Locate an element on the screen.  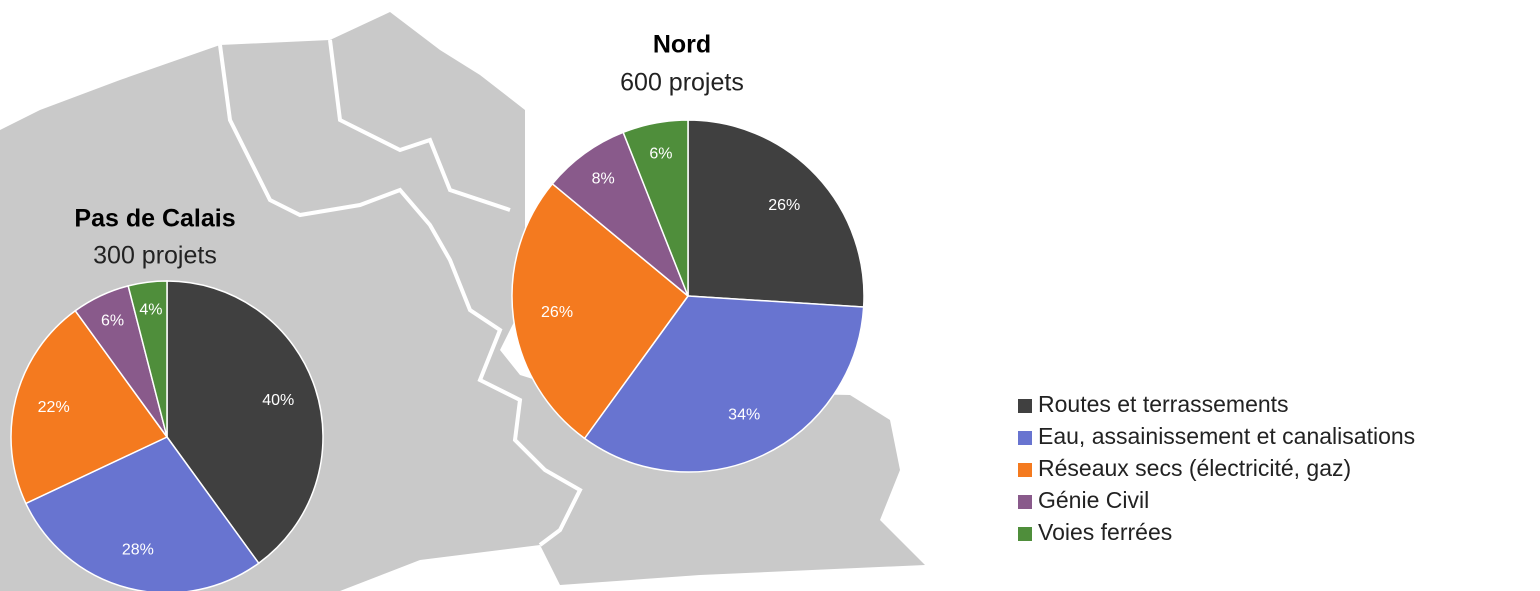
pie-subtitle: 300 projets is located at coordinates (155, 256).